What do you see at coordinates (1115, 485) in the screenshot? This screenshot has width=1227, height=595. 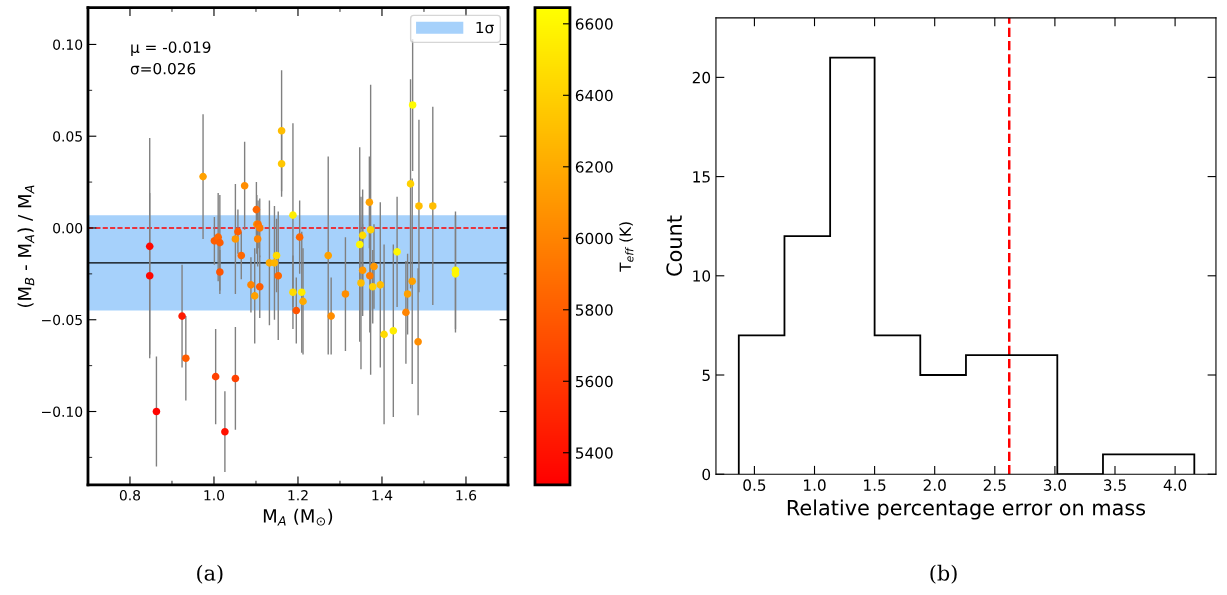 I see `x-tick-label: 3.5` at bounding box center [1115, 485].